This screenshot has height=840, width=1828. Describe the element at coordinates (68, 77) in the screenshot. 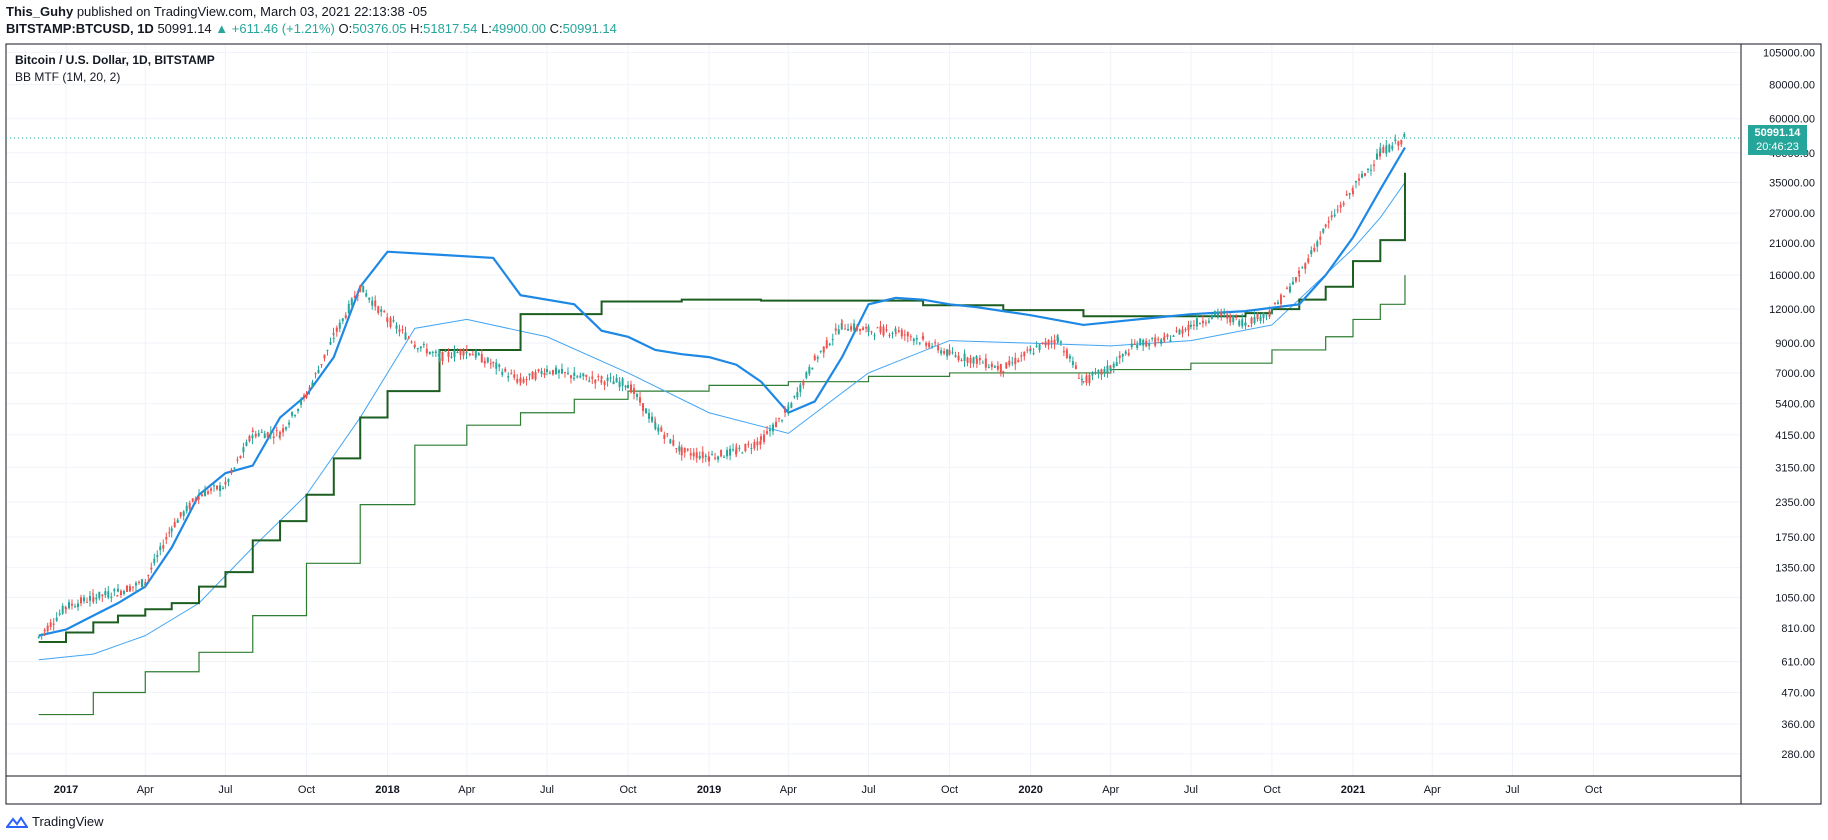

I see `indicator-label: BB MTF (1M, 20, 2)` at that location.